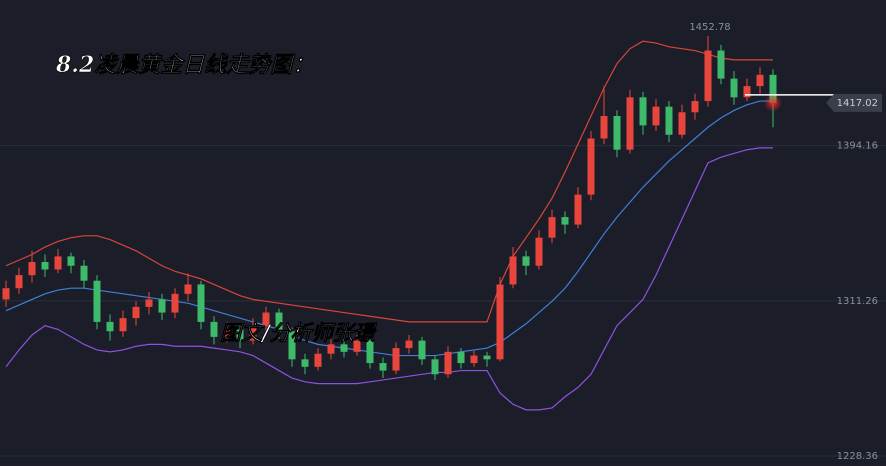  I want to click on price-tag, so click(854, 102).